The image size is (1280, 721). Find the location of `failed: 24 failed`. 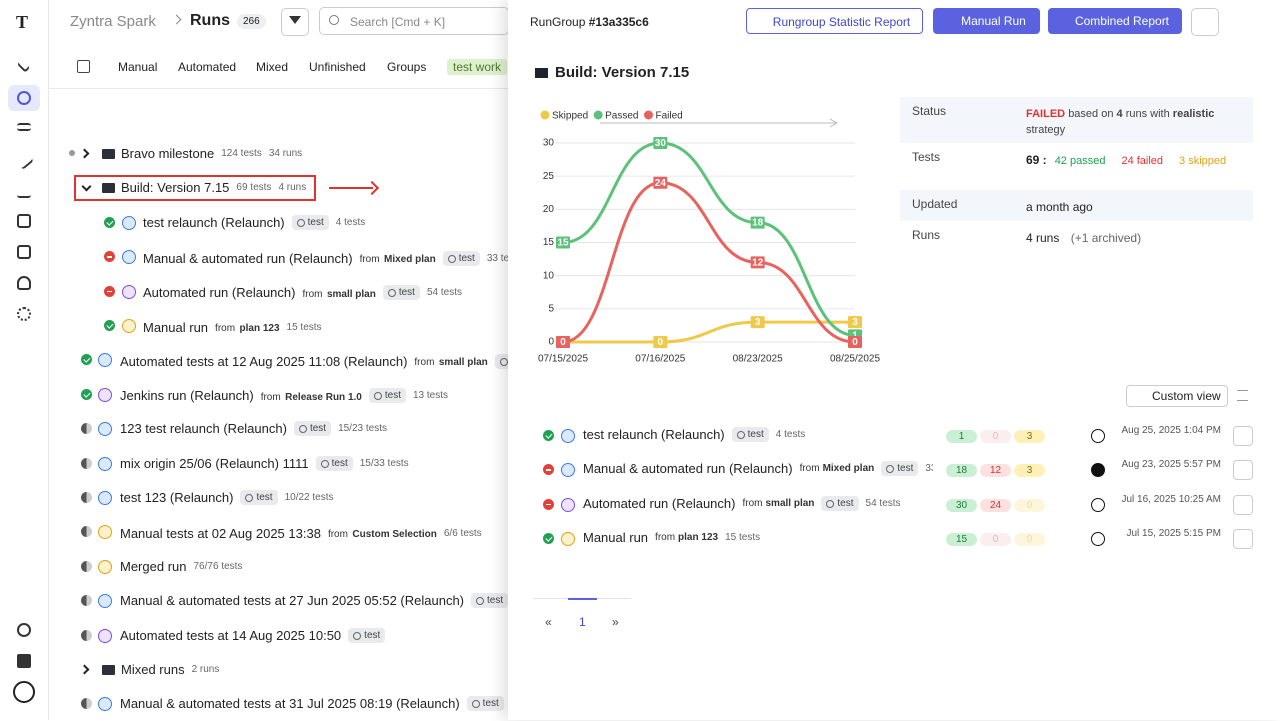

failed: 24 failed is located at coordinates (1142, 161).